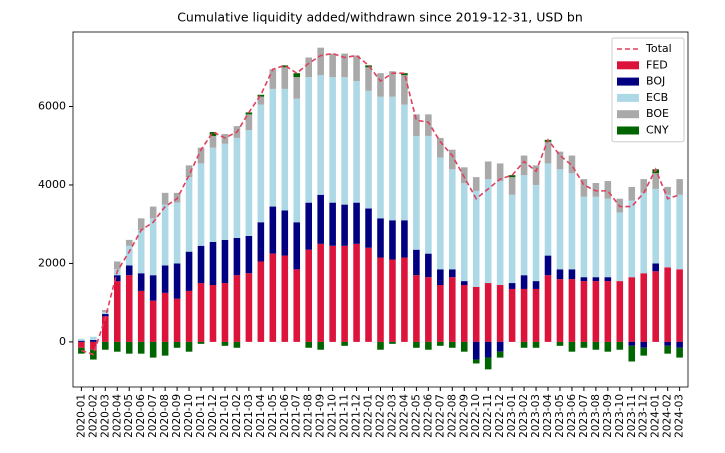 The width and height of the screenshot is (725, 453). I want to click on x-tick-label: 2023-03, so click(536, 416).